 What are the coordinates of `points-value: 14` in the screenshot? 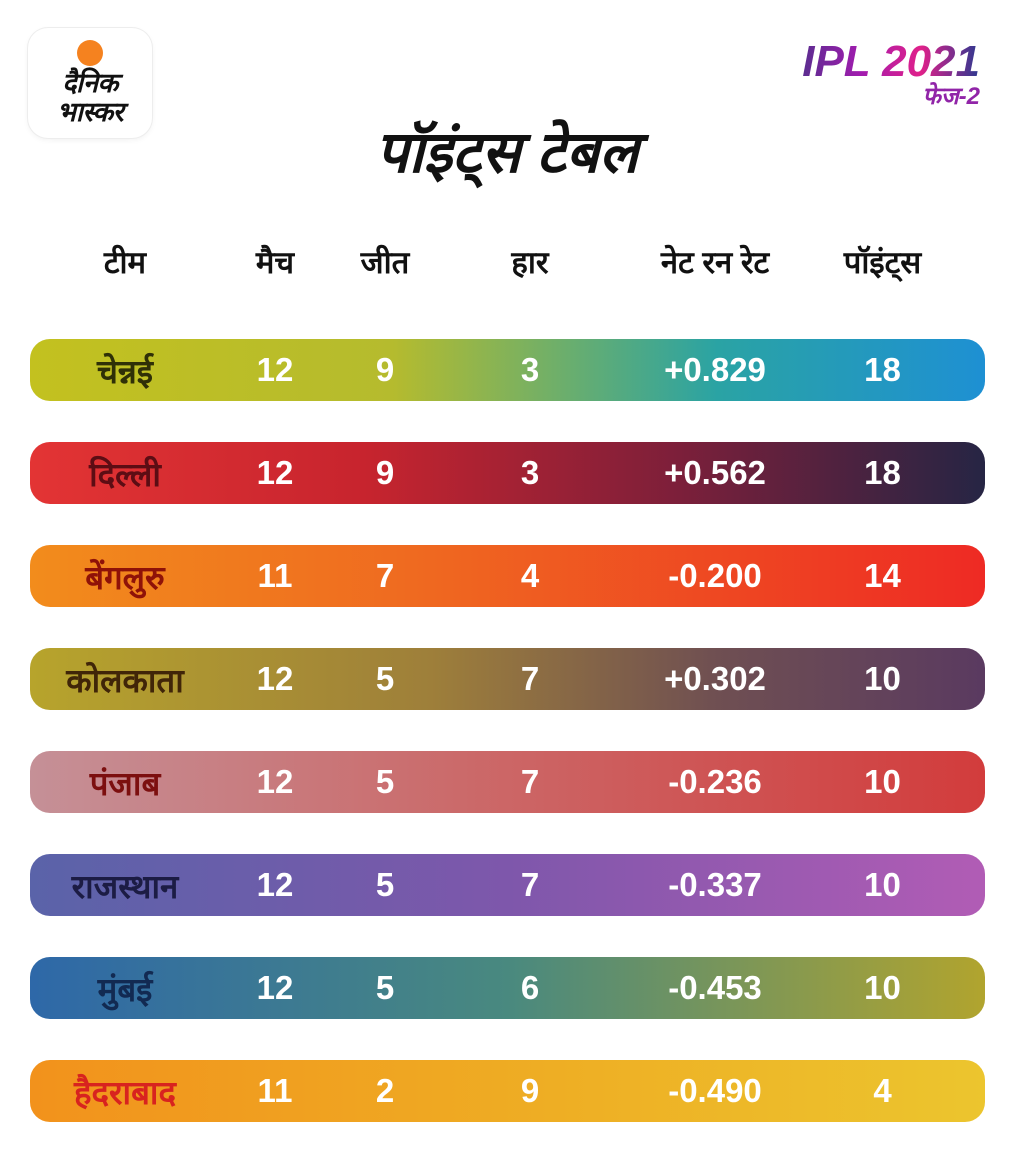 It's located at (882, 575).